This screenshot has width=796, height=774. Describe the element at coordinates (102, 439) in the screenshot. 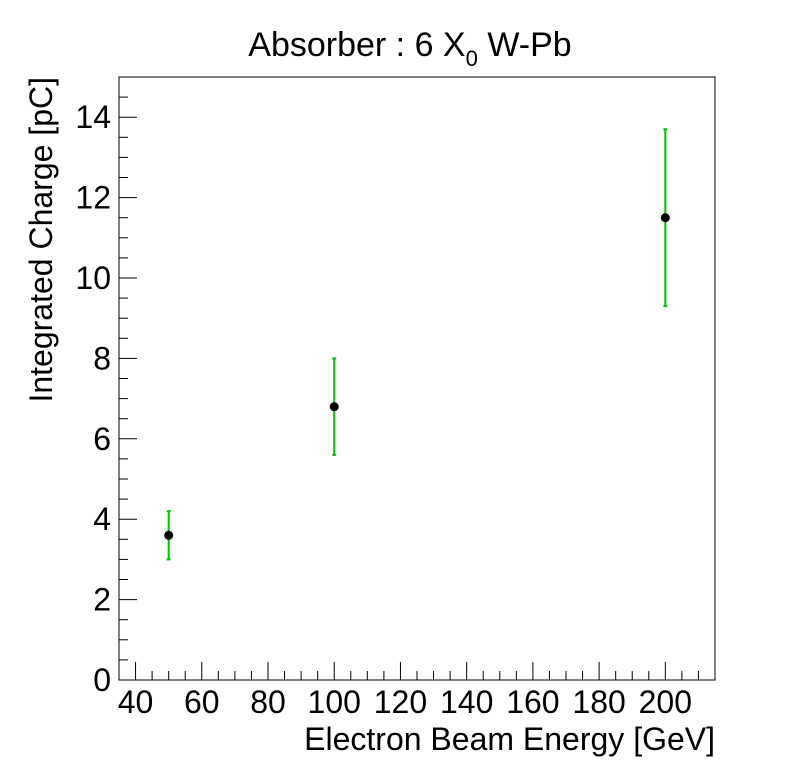

I see `y-tick-label: 6` at that location.